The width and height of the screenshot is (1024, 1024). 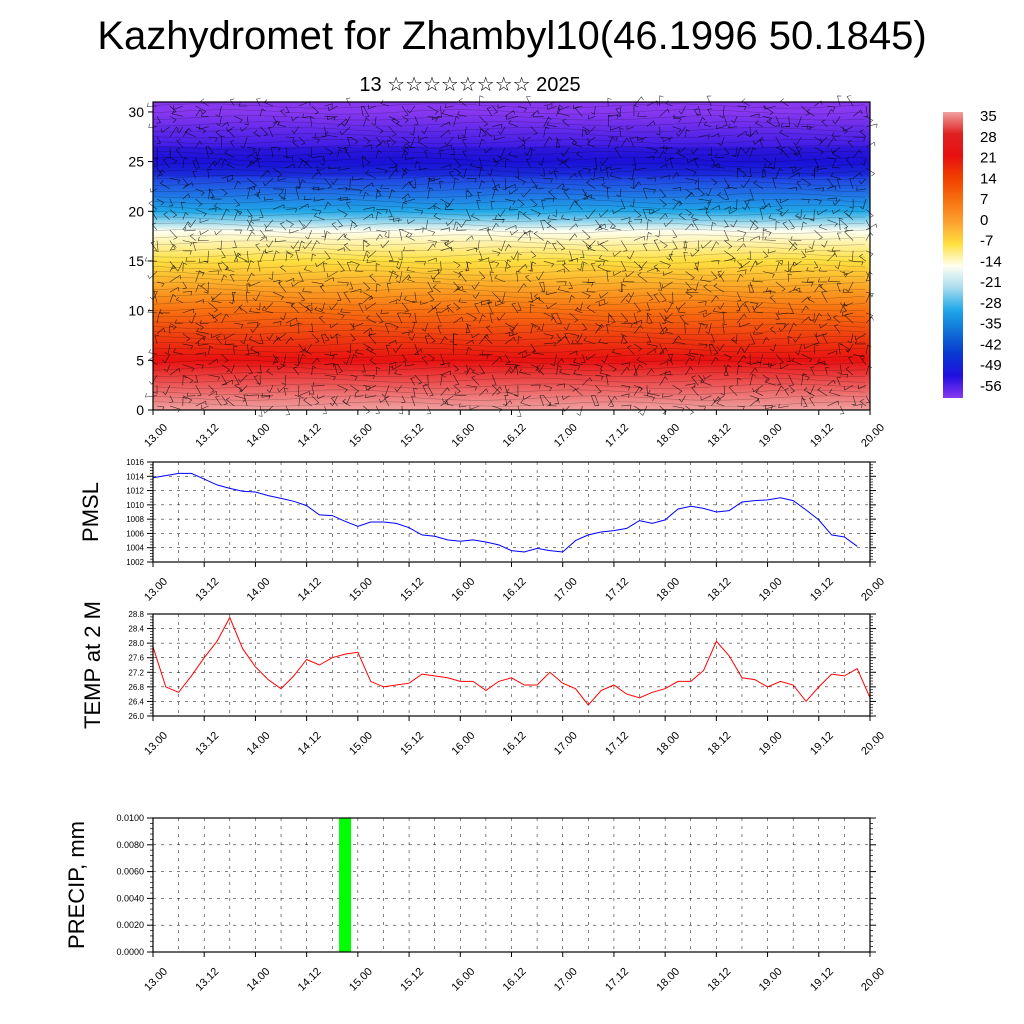 I want to click on pmsl-ytick-label: 1010, so click(x=135, y=505).